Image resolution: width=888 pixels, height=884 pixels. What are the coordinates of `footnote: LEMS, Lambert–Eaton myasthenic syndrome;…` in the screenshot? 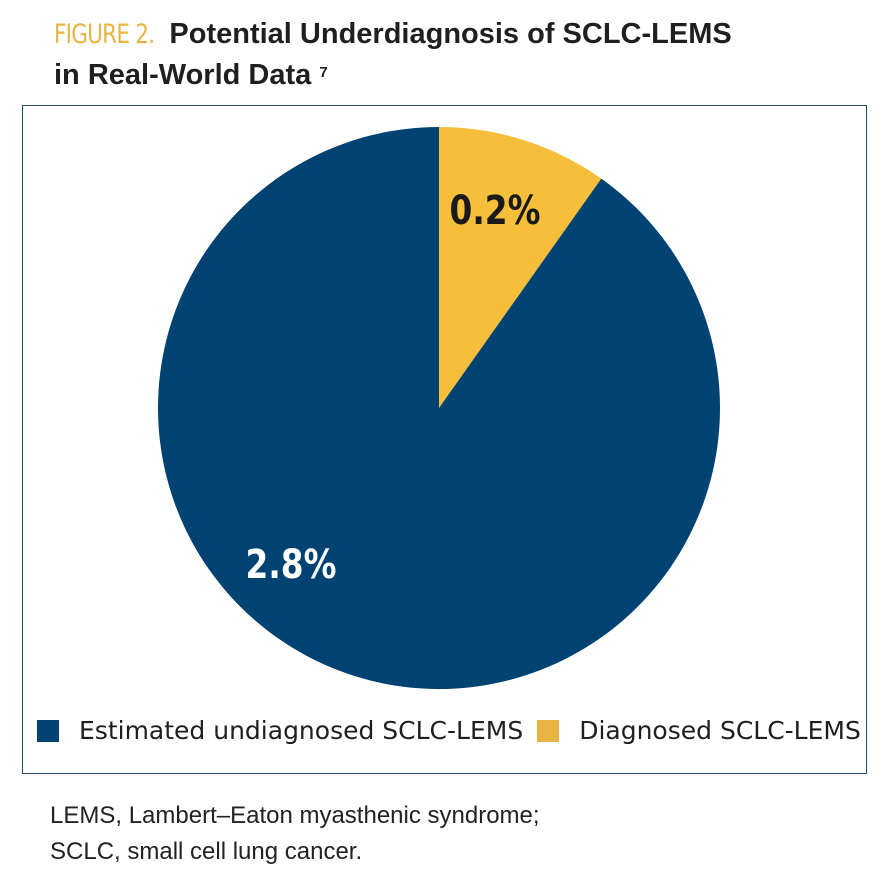 It's located at (295, 834).